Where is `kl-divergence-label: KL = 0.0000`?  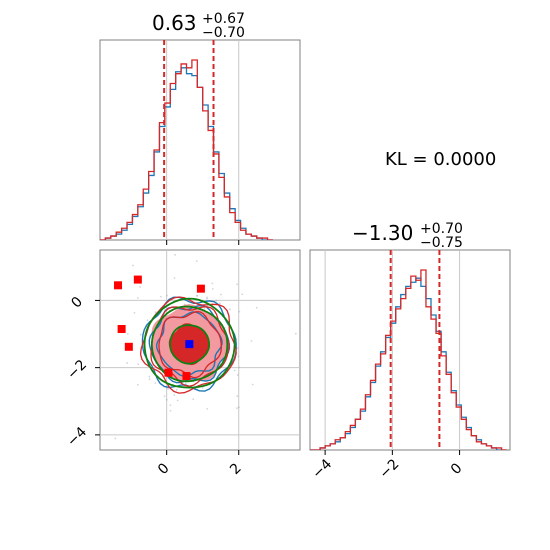 kl-divergence-label: KL = 0.0000 is located at coordinates (440, 159).